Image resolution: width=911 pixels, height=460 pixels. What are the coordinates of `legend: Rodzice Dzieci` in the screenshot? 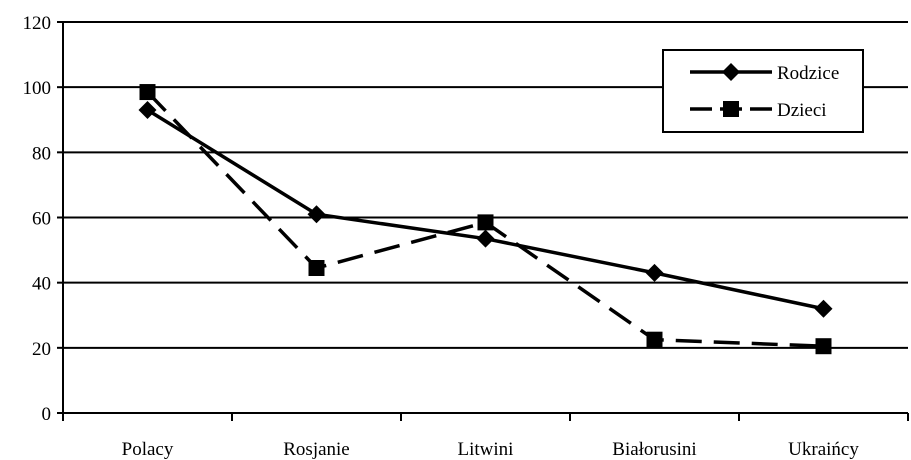 It's located at (763, 91).